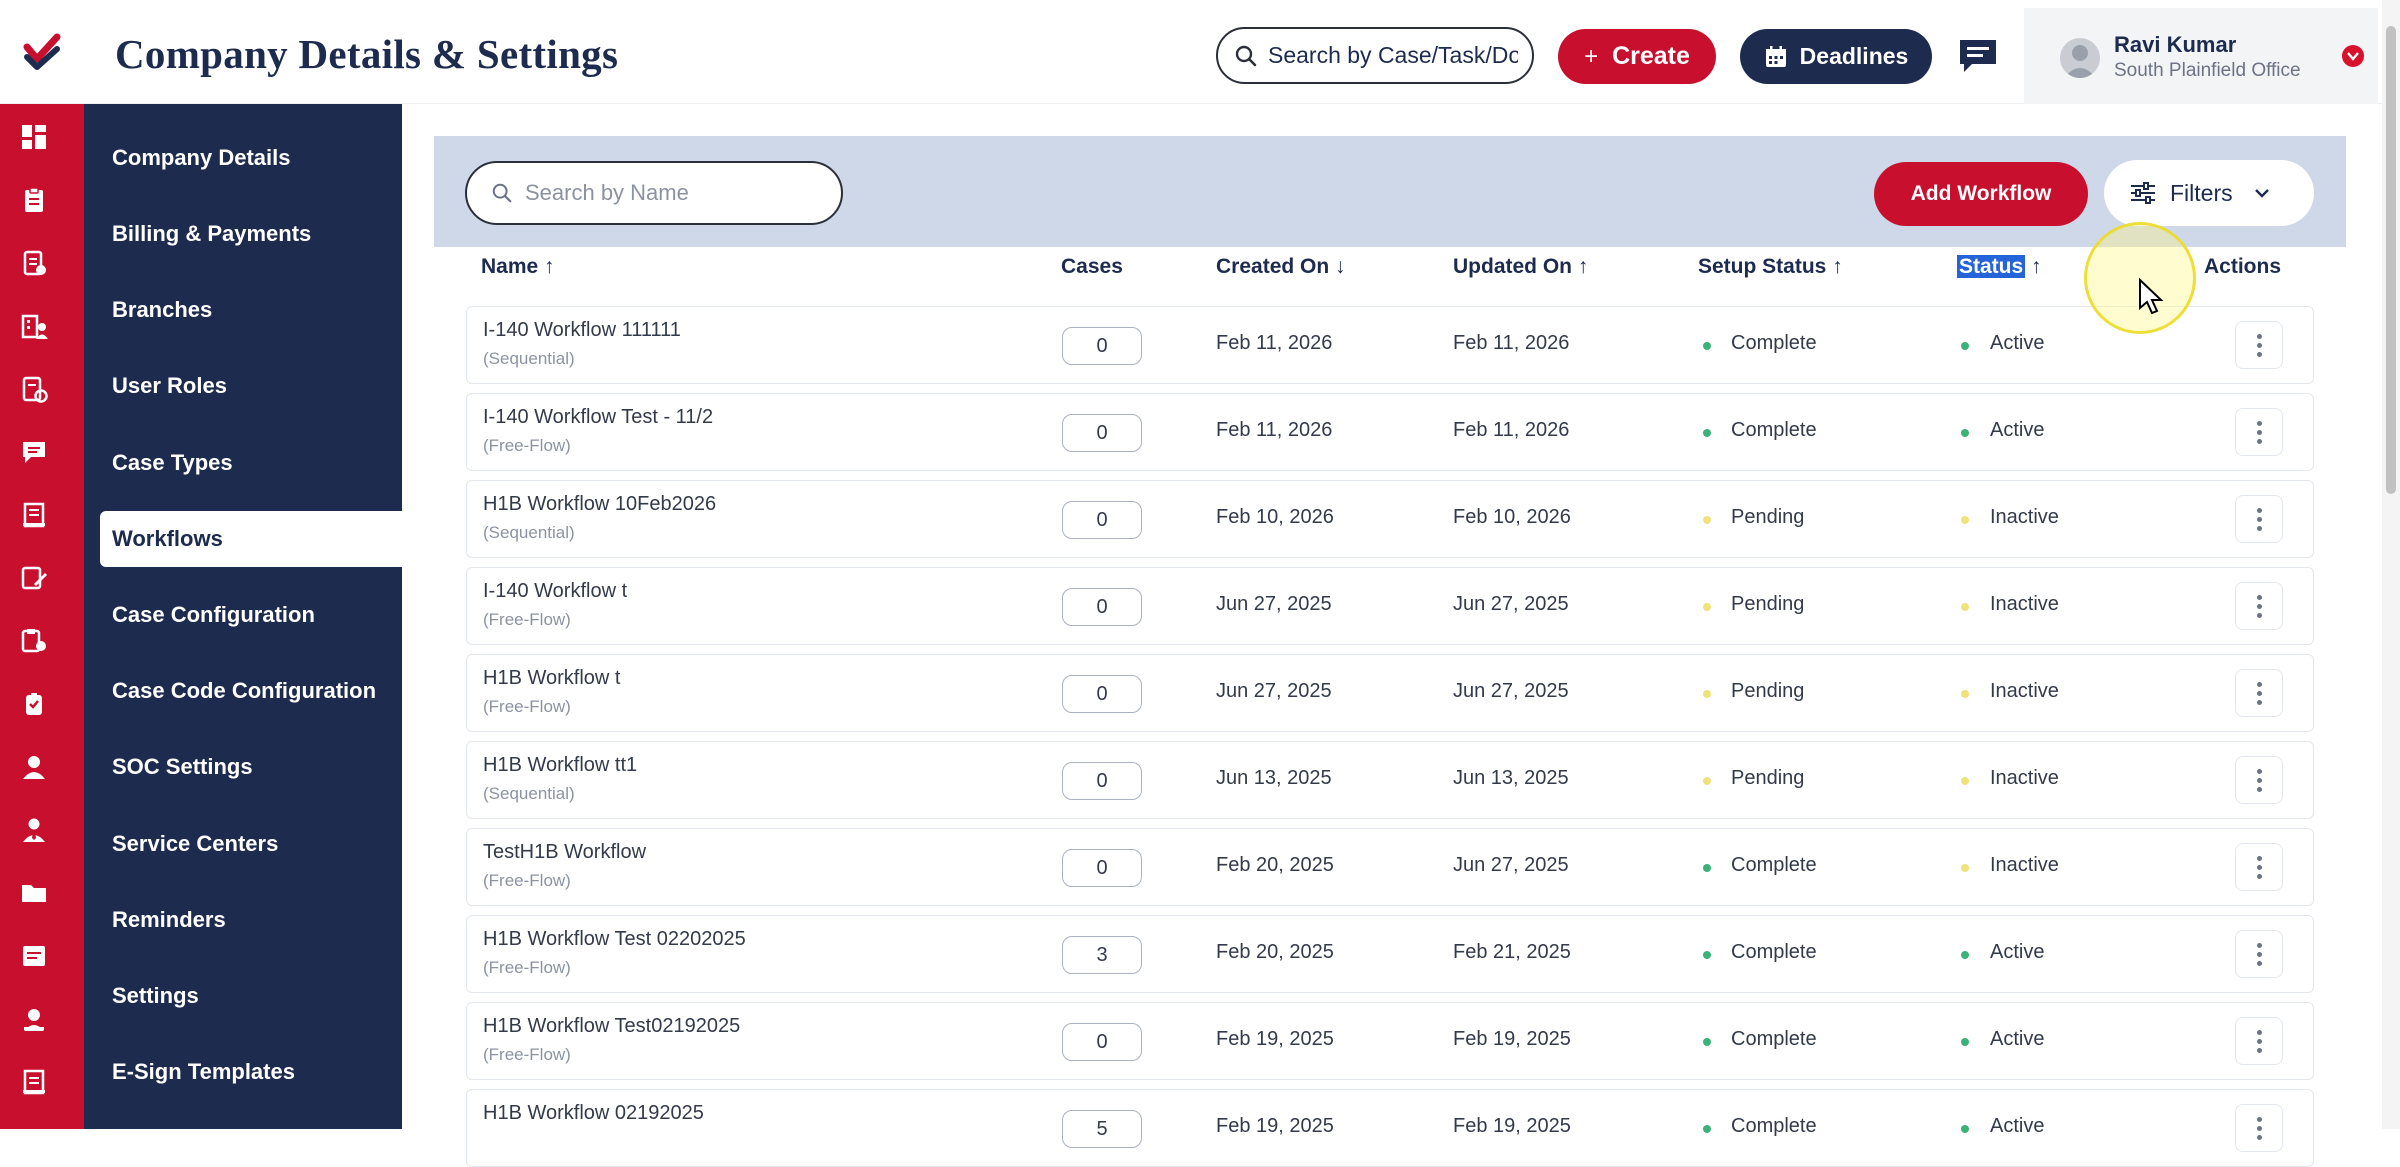 Image resolution: width=2400 pixels, height=1167 pixels. What do you see at coordinates (34, 578) in the screenshot?
I see `edit-document-icon` at bounding box center [34, 578].